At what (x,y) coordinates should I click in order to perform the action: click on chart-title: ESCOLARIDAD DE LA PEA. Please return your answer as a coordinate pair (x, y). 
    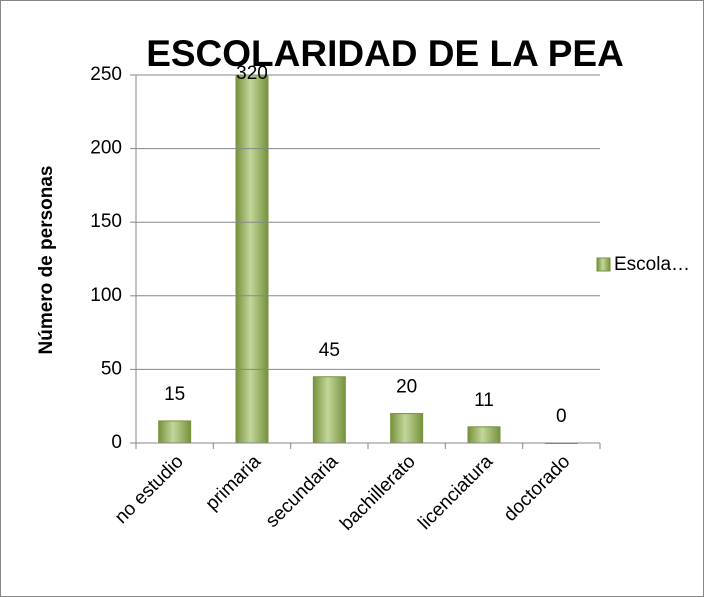
    Looking at the image, I should click on (385, 53).